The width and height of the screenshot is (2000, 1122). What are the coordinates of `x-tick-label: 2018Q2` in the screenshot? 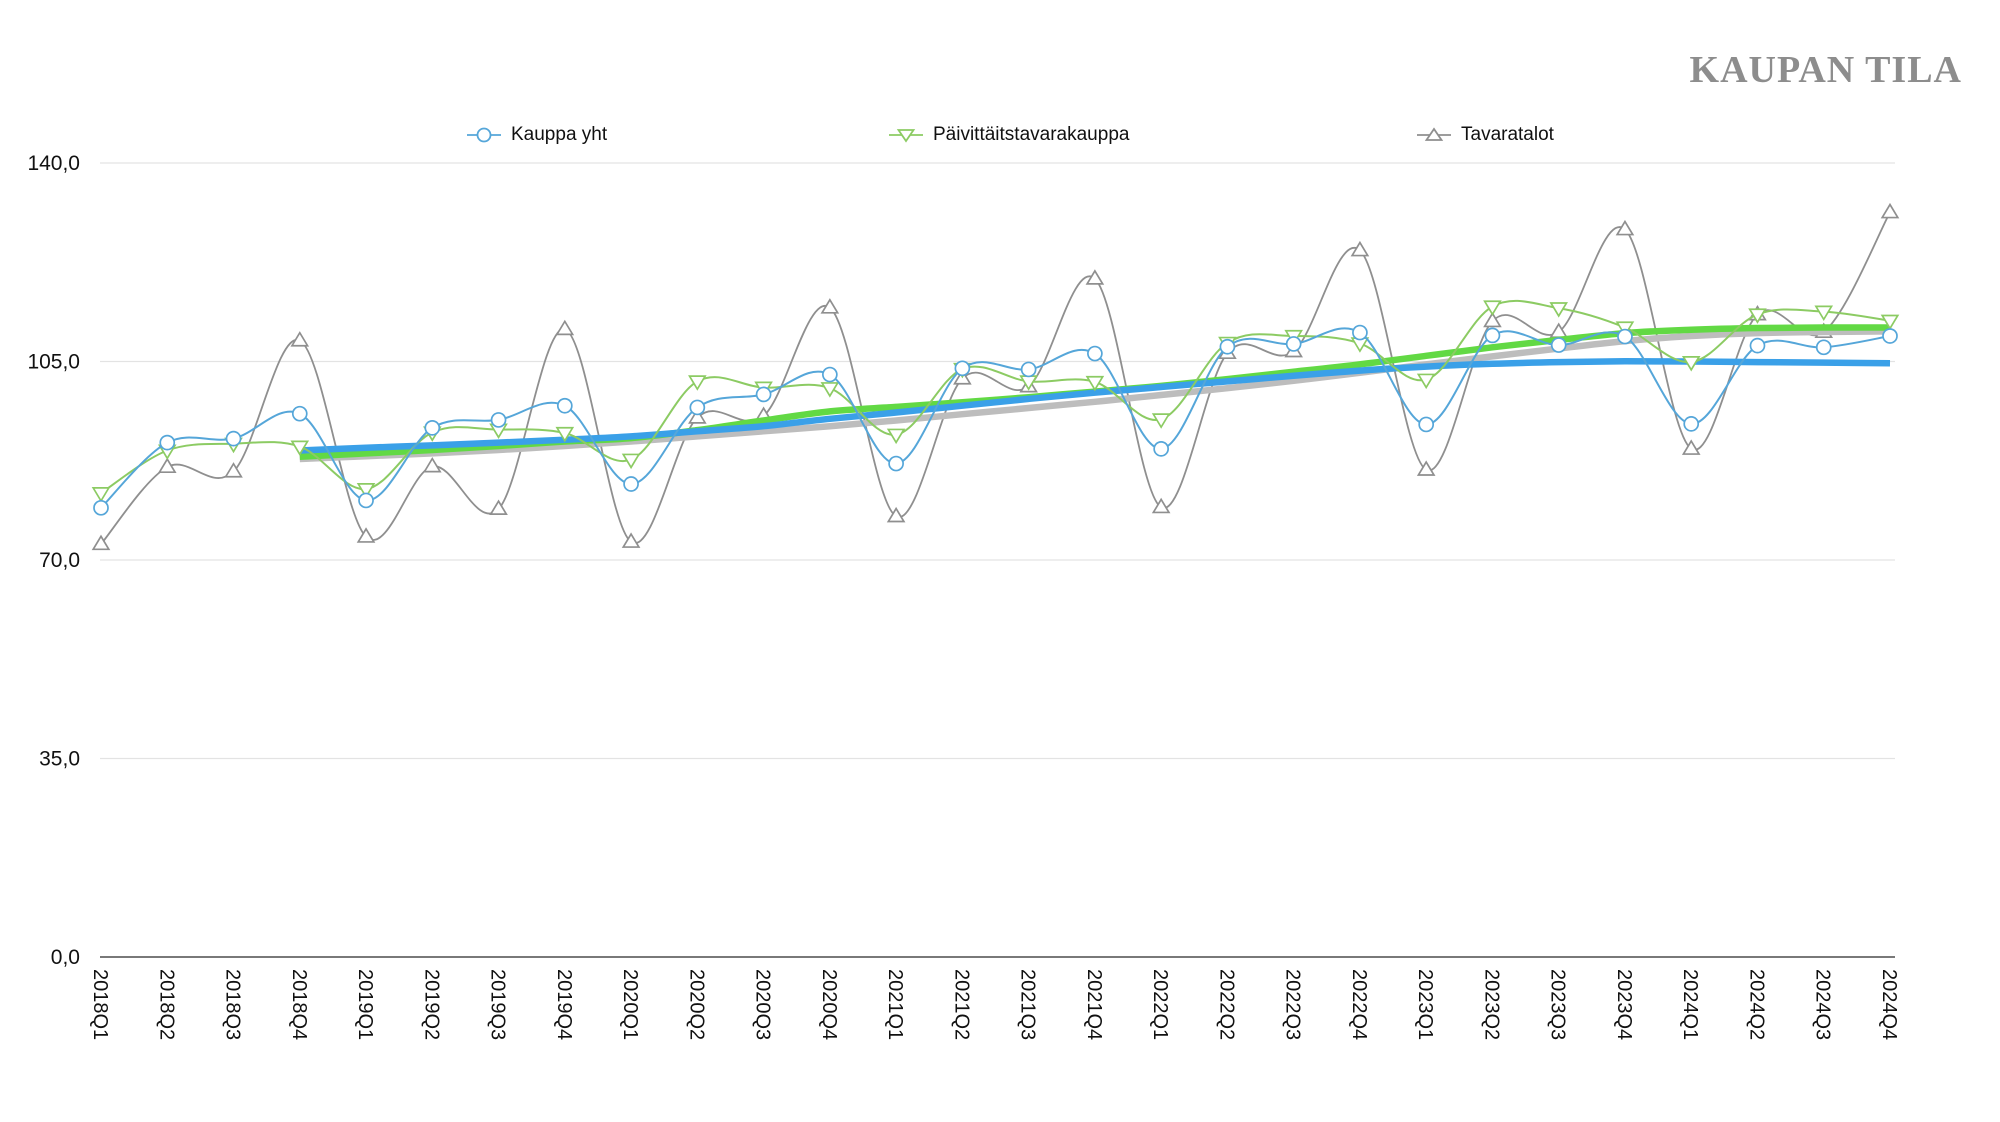 It's located at (166, 1004).